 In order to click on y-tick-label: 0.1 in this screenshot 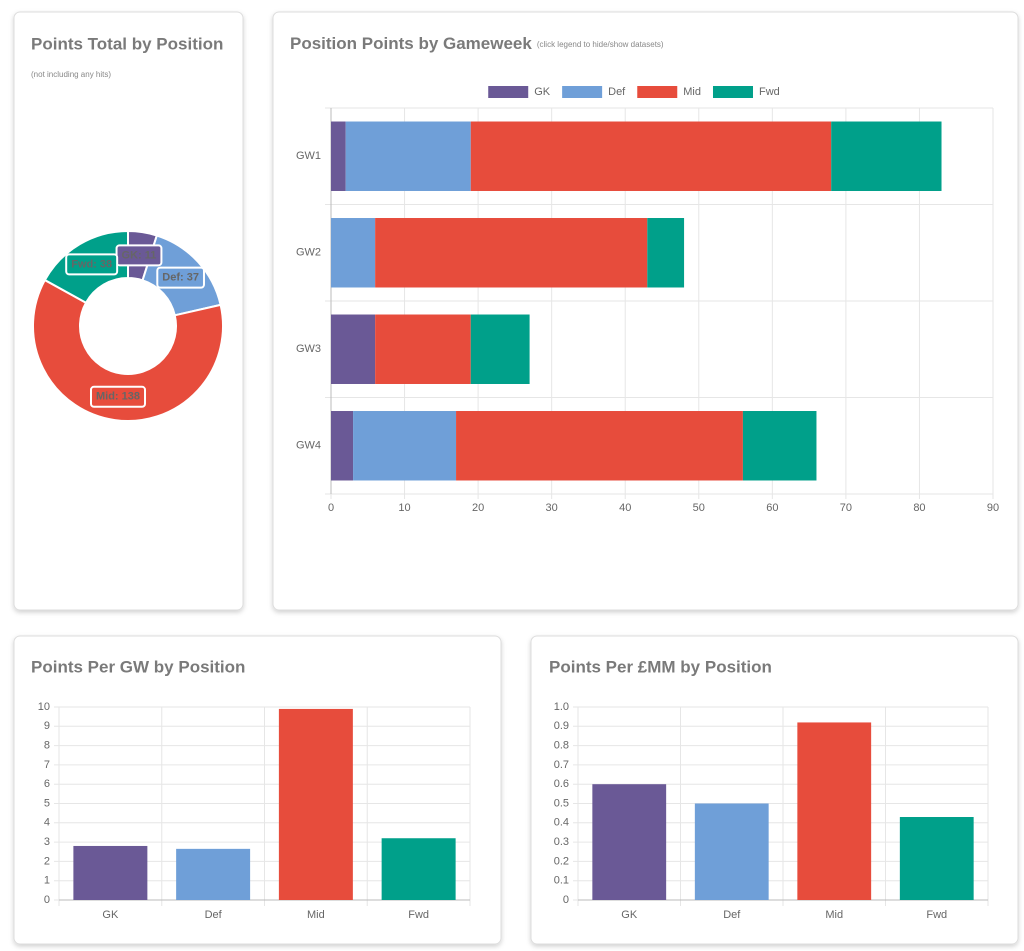, I will do `click(561, 881)`.